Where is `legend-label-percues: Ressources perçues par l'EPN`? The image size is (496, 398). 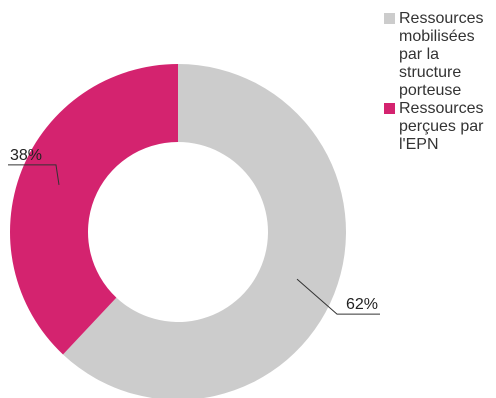
legend-label-percues: Ressources perçues par l'EPN is located at coordinates (441, 126).